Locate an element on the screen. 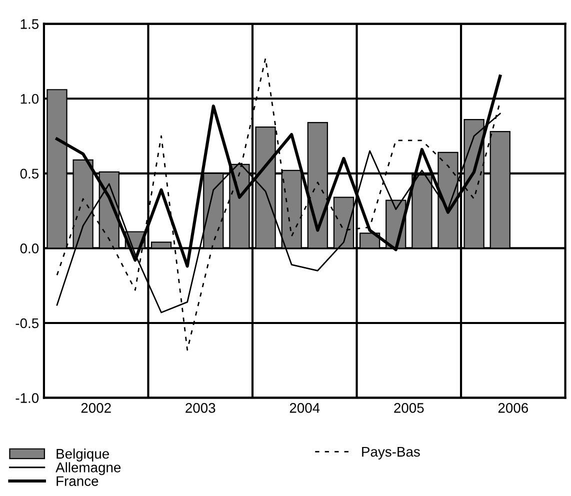 The height and width of the screenshot is (496, 571). y-tick-label: -0.5 is located at coordinates (27, 323).